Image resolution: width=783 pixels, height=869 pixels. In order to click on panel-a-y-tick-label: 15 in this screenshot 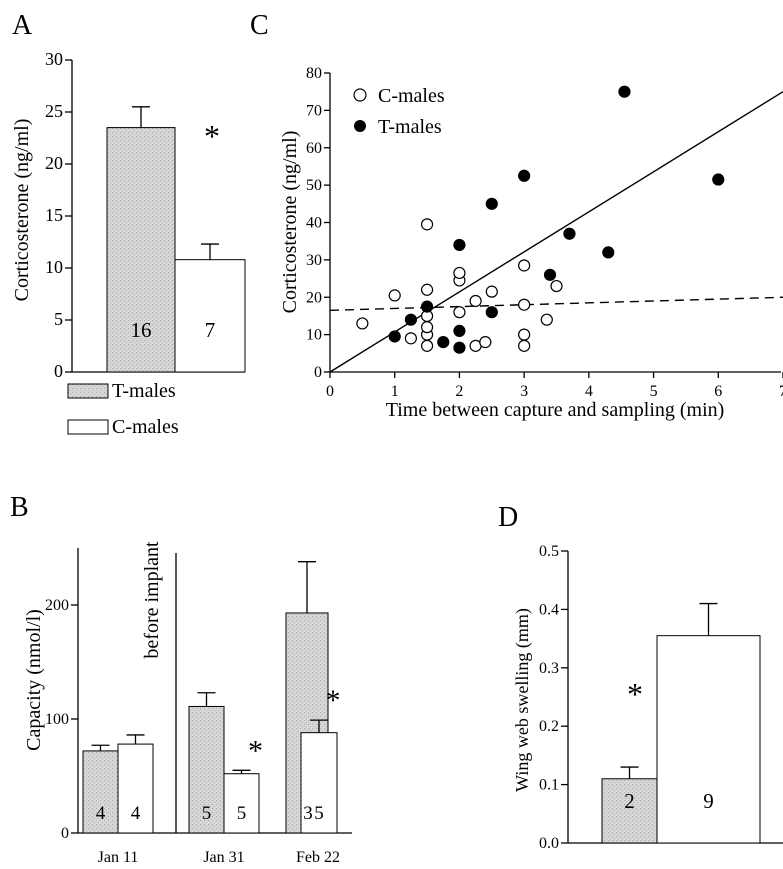, I will do `click(54, 215)`.